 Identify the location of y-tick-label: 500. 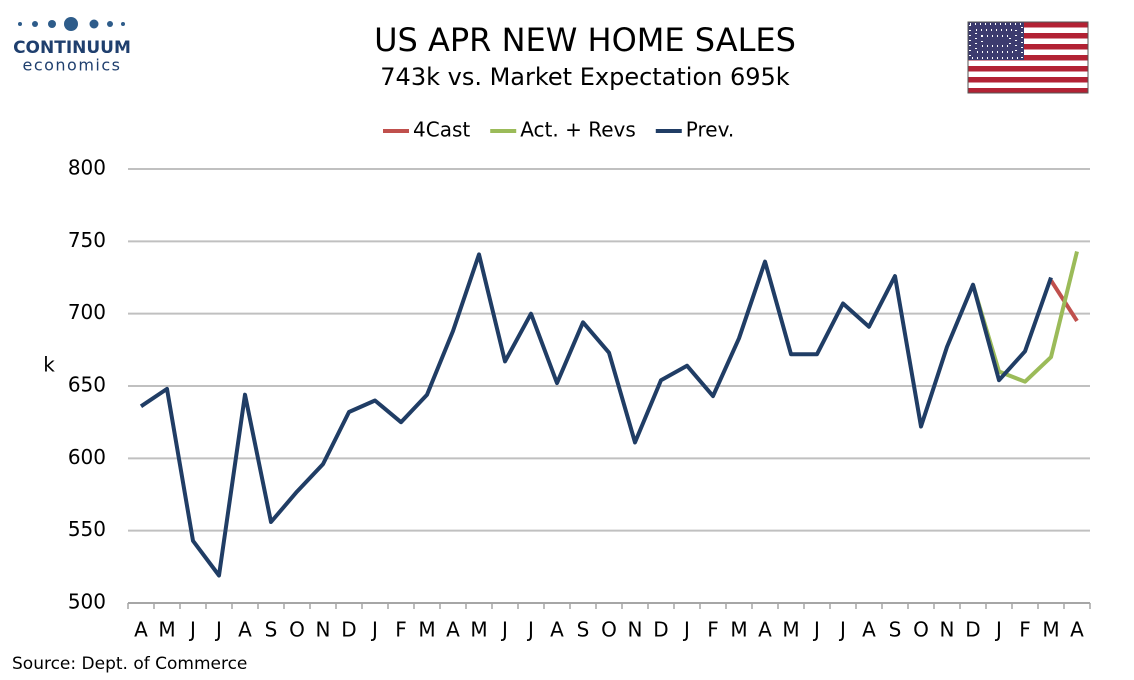
(87, 602).